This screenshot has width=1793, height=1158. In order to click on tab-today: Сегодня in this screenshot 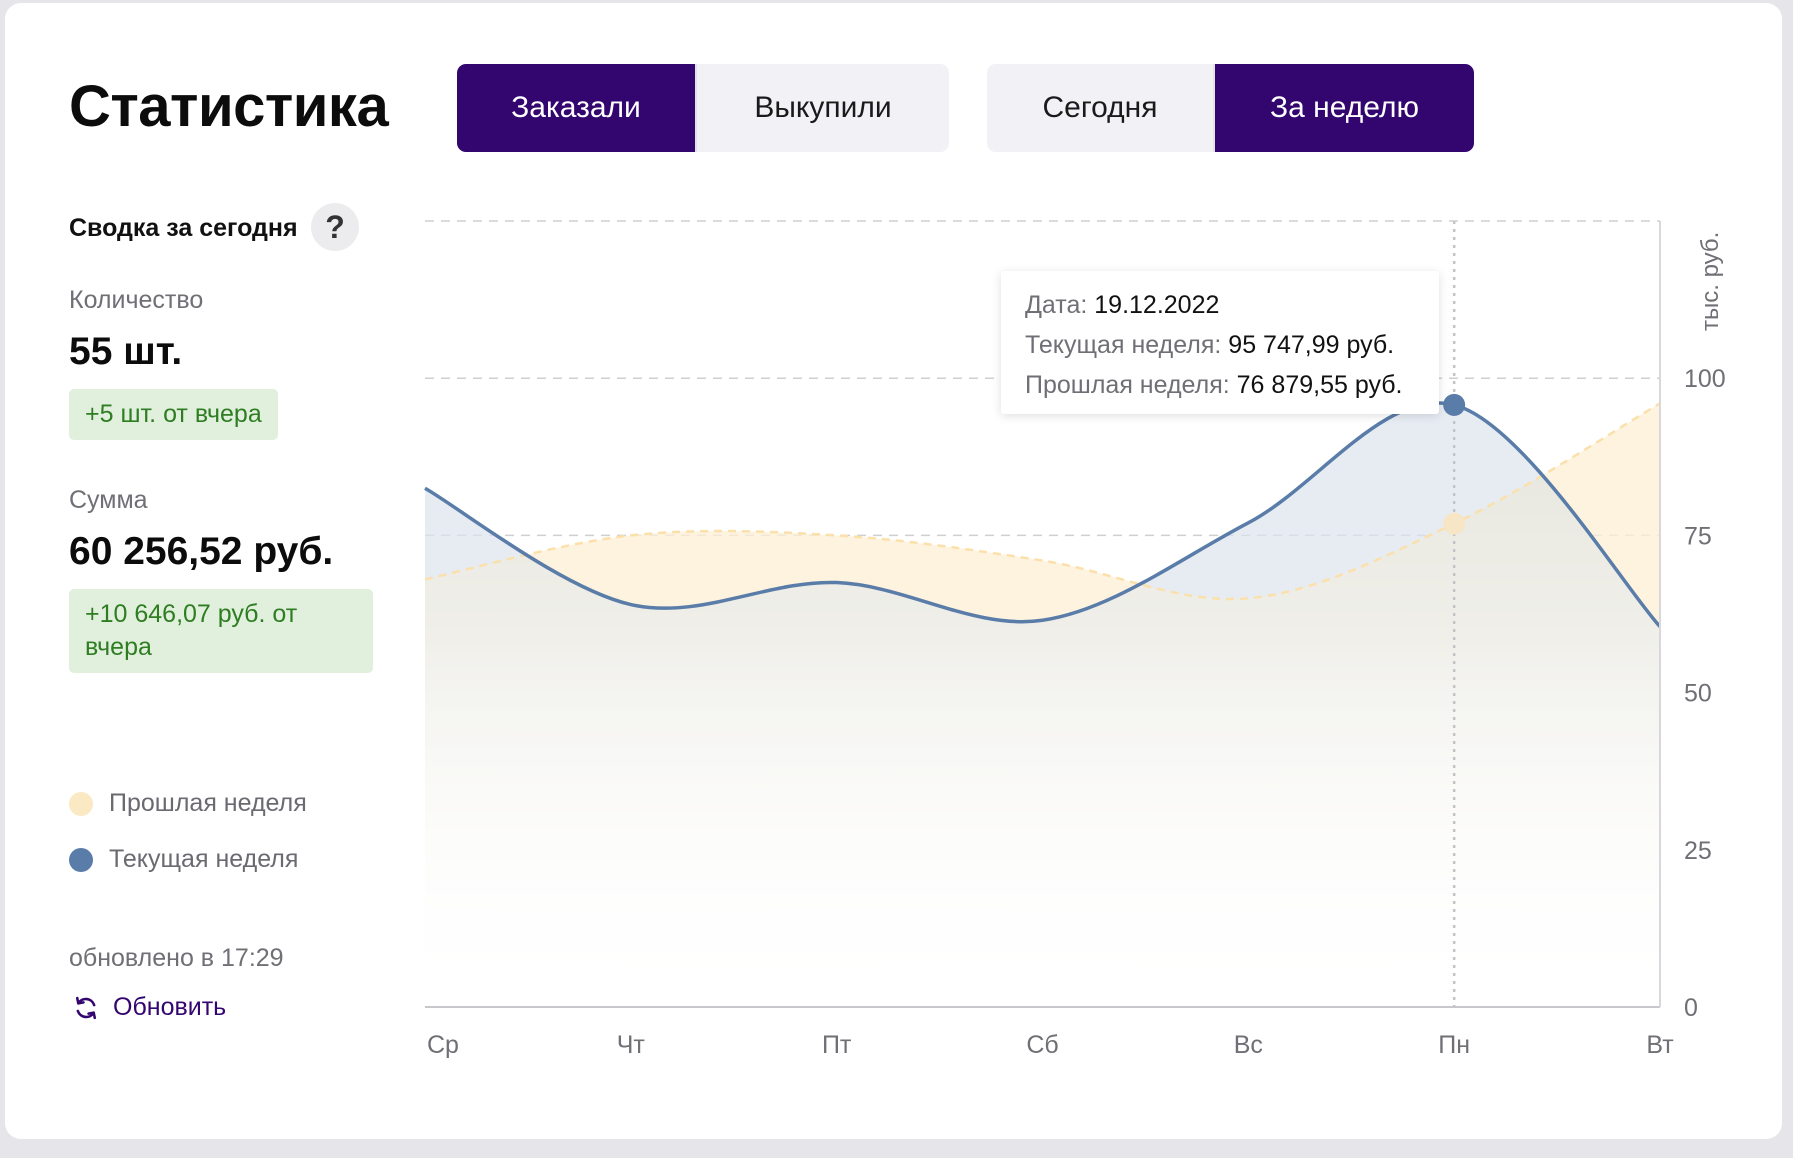, I will do `click(1100, 108)`.